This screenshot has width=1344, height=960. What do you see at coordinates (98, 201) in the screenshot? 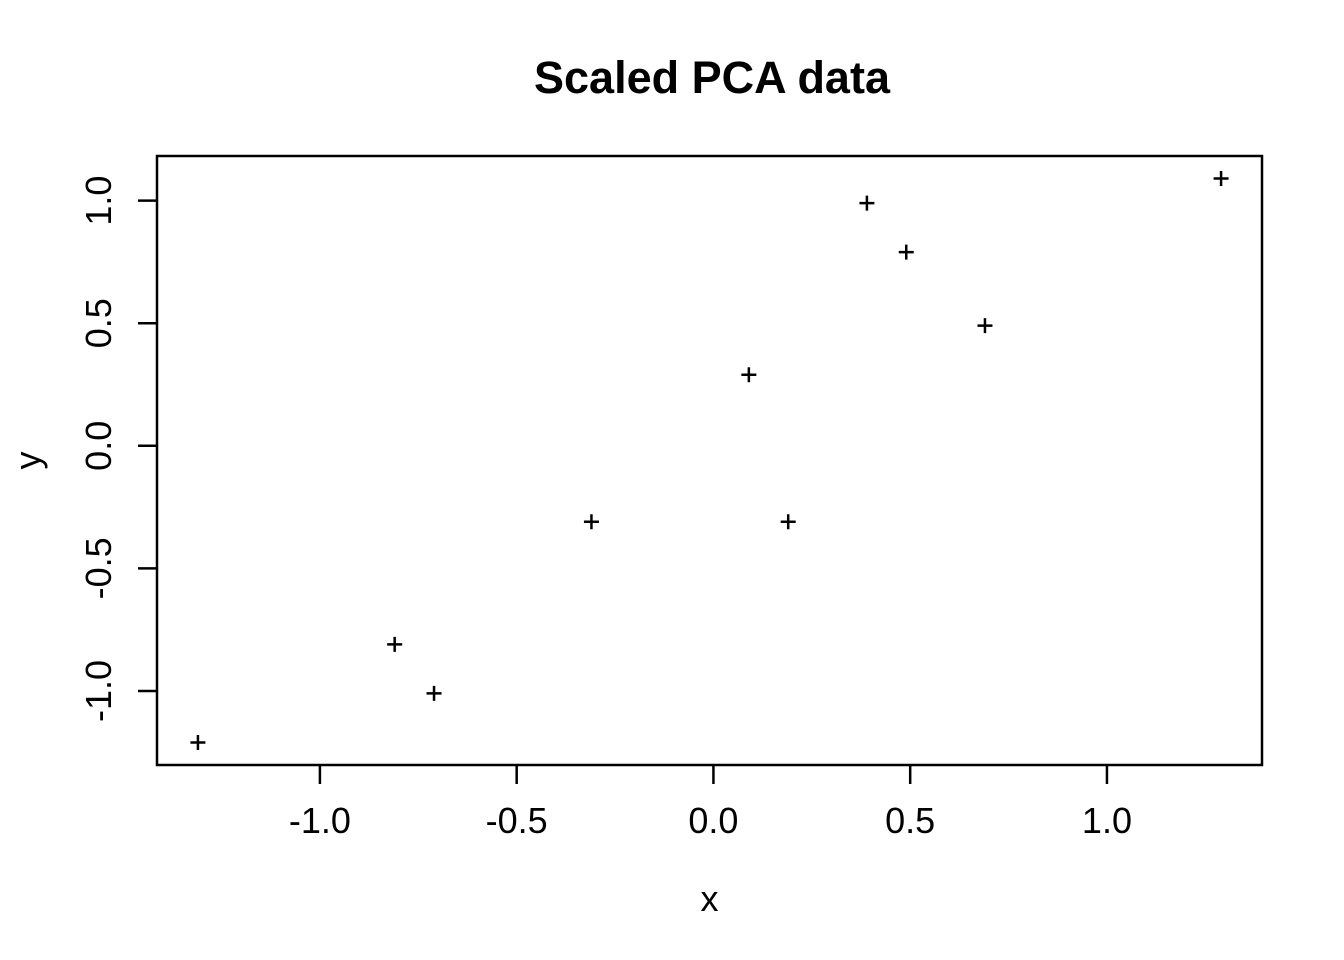
I see `y-tick-label: 1.0` at bounding box center [98, 201].